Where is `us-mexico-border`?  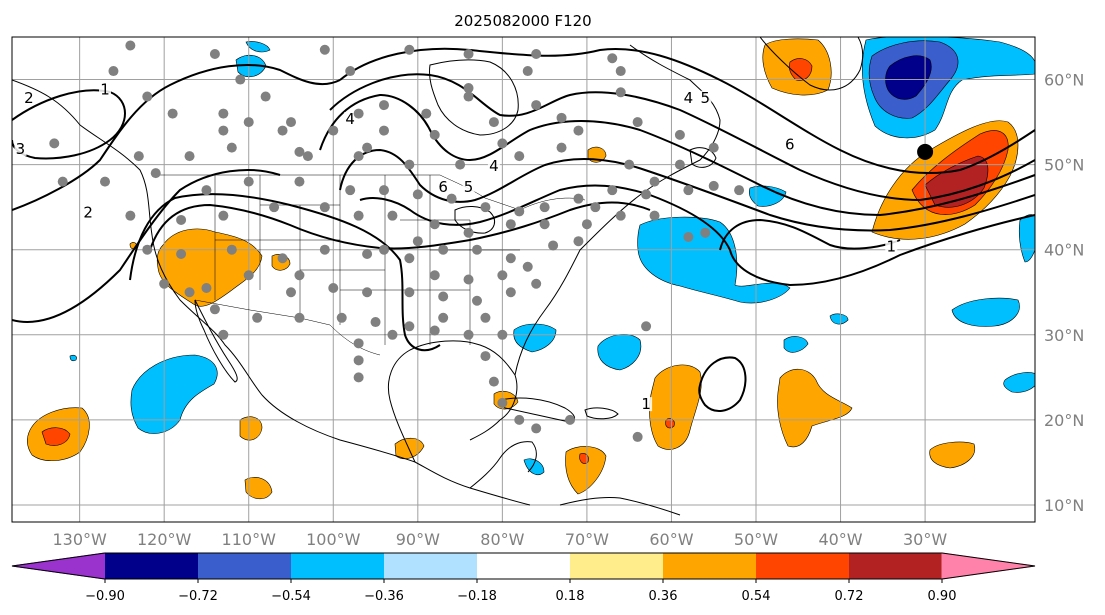 us-mexico-border is located at coordinates (287, 327).